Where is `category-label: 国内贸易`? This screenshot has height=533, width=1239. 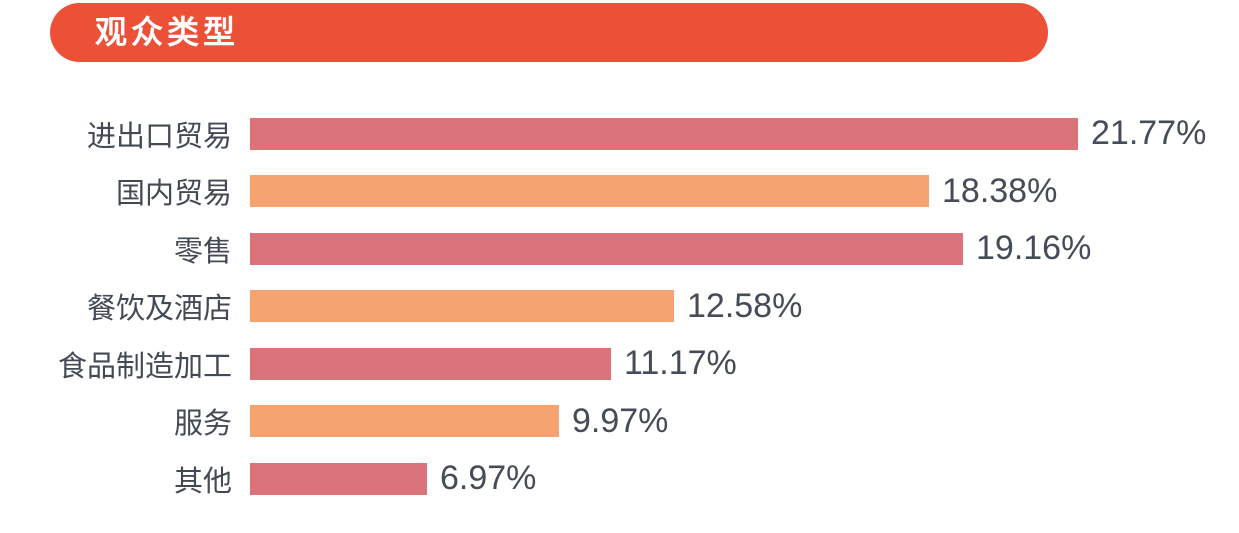 category-label: 国内贸易 is located at coordinates (173, 194).